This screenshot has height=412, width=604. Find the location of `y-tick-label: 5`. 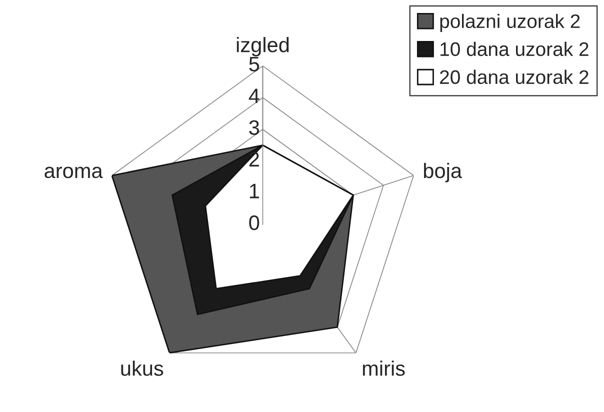

y-tick-label: 5 is located at coordinates (254, 64).